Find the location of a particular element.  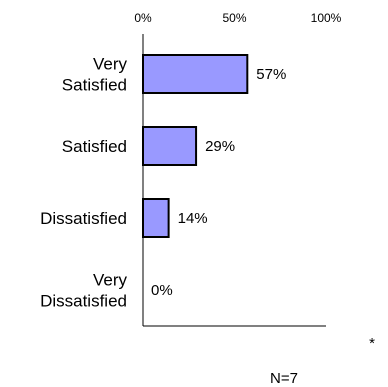

category-label: Satisfied is located at coordinates (94, 146).